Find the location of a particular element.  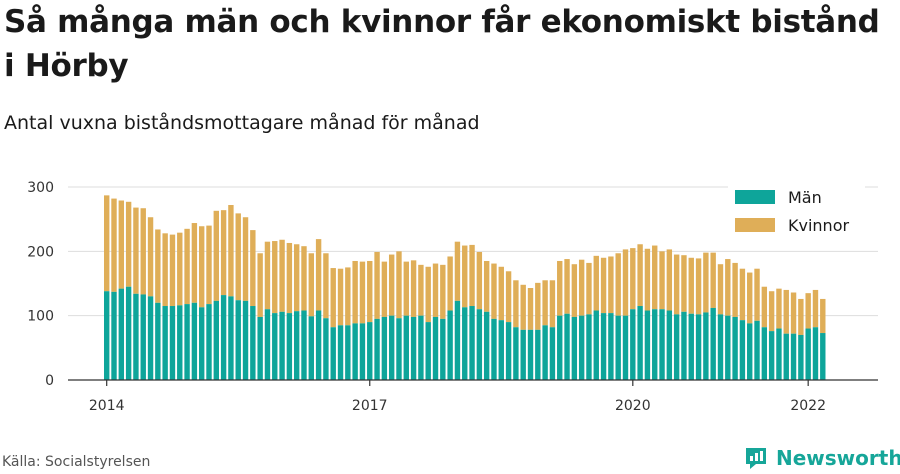

newsworthy-brand: Newsworthy is located at coordinates (822, 458).